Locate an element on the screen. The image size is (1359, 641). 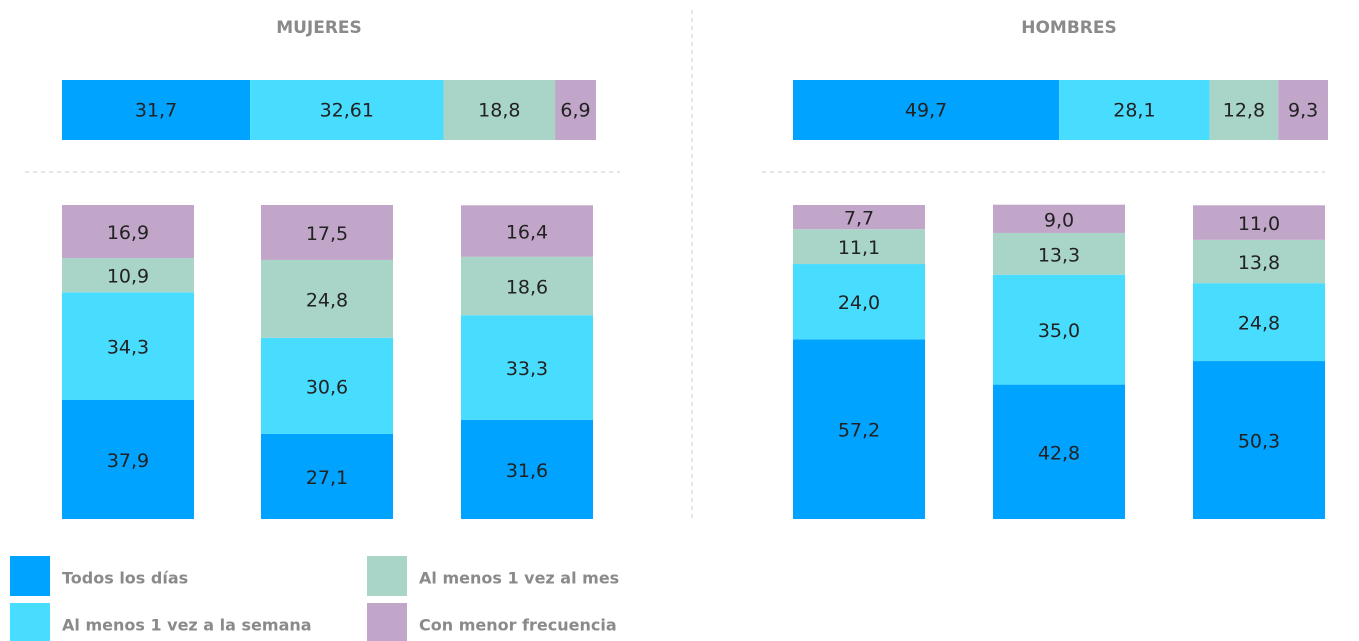
value-label: 11,1 is located at coordinates (859, 248).